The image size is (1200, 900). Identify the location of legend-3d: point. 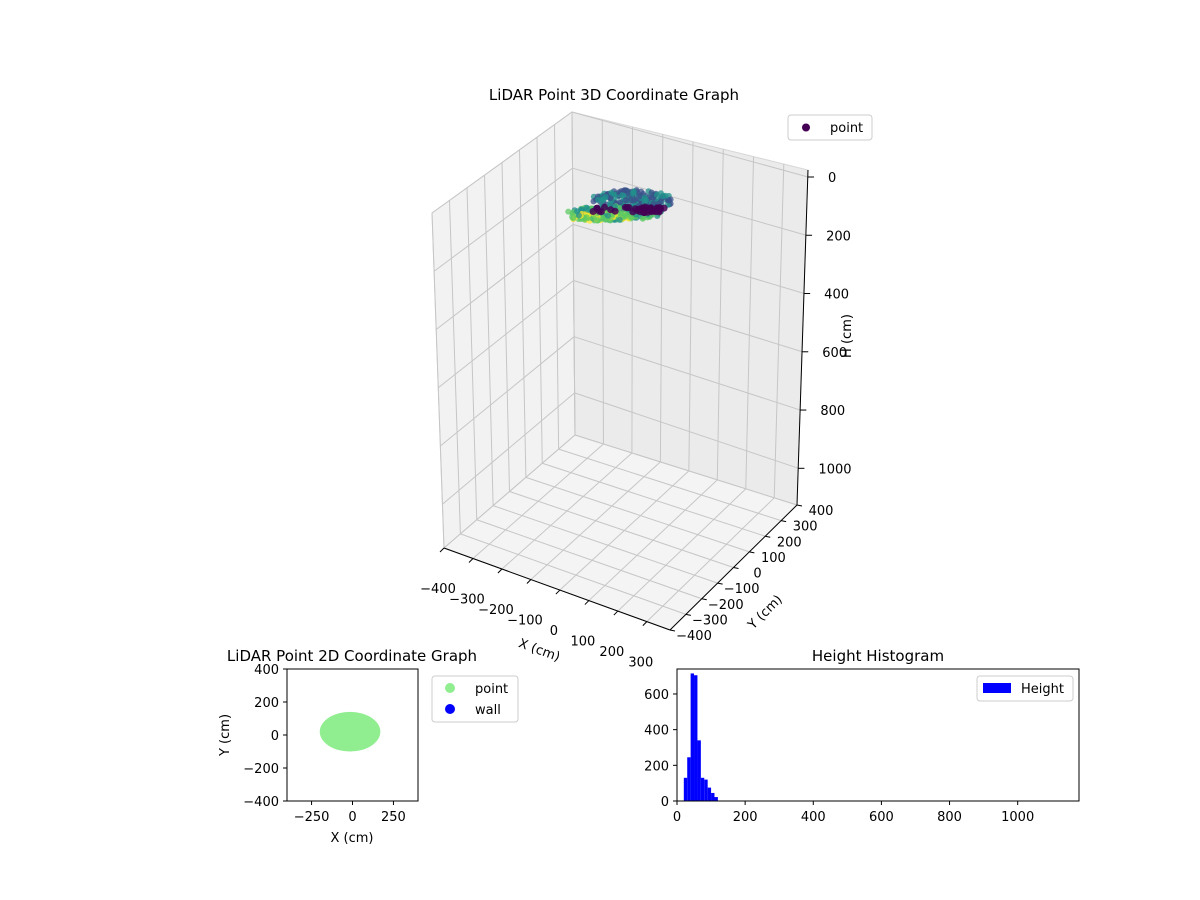
(830, 127).